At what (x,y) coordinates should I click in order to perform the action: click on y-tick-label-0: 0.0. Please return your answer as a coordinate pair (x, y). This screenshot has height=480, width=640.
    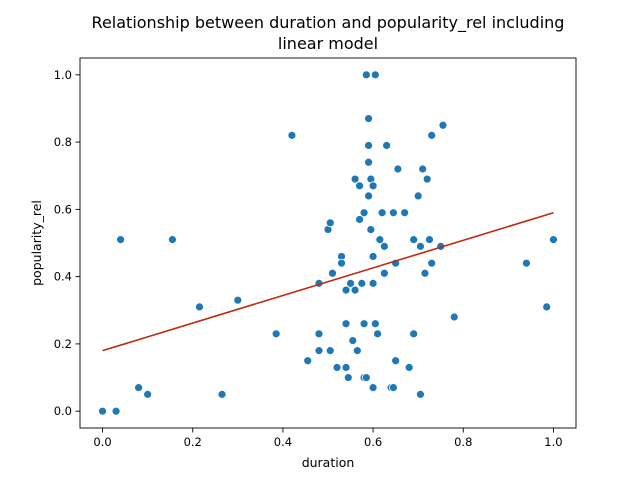
    Looking at the image, I should click on (63, 411).